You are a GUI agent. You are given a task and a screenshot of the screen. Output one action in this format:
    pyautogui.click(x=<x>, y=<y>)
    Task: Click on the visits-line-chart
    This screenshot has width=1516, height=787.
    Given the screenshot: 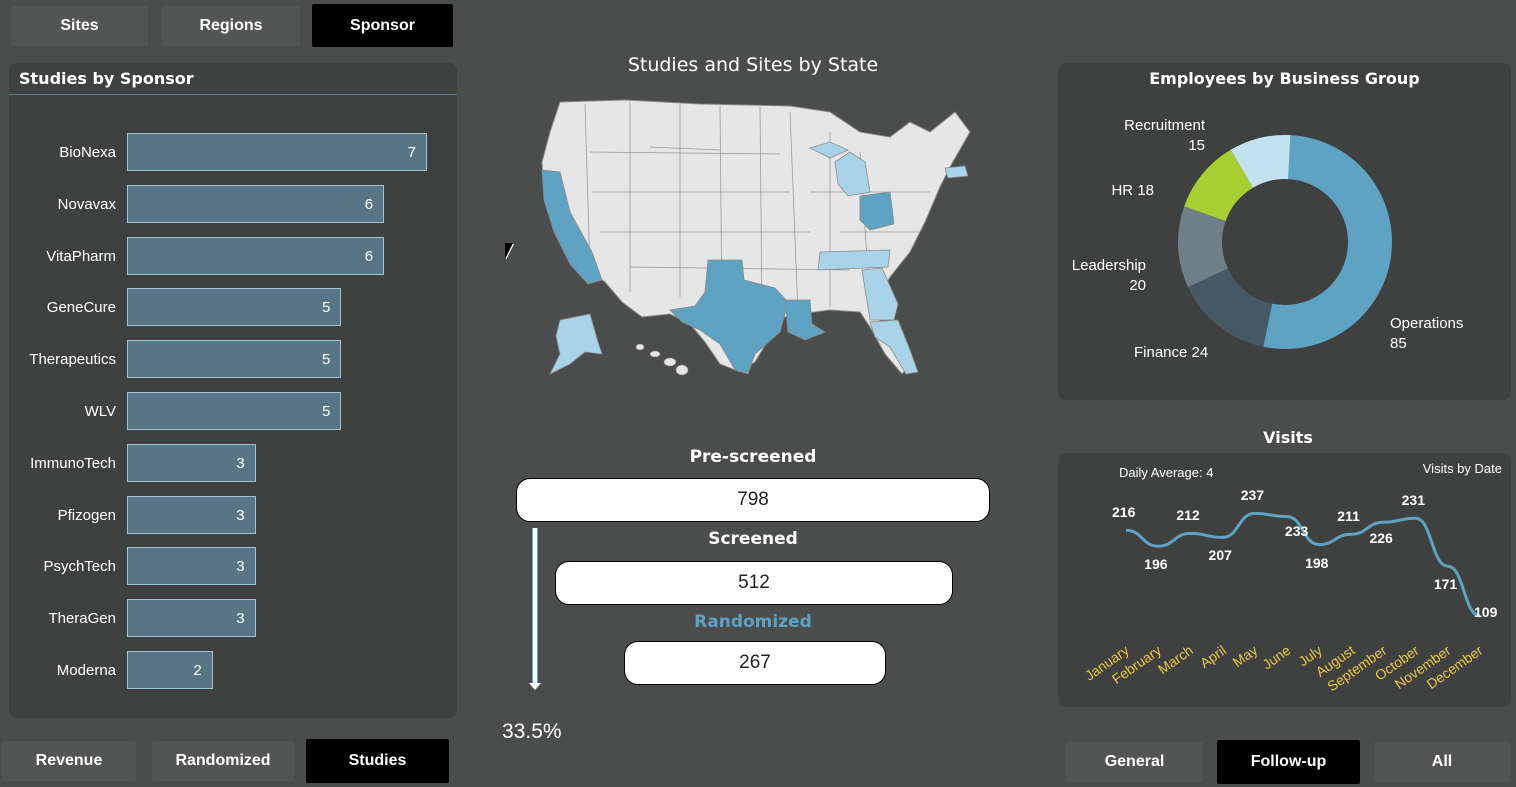 What is the action you would take?
    pyautogui.click(x=1303, y=564)
    